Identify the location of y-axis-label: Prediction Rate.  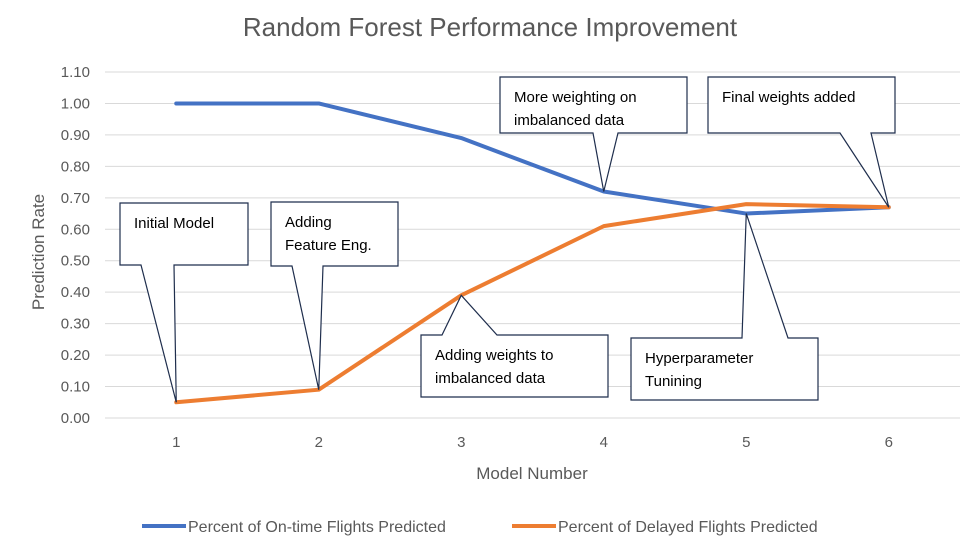
(38, 252).